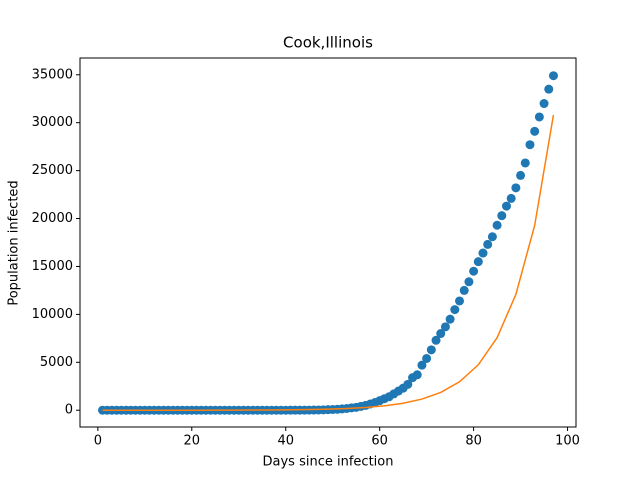  Describe the element at coordinates (192, 441) in the screenshot. I see `x-tick-label: 20` at that location.